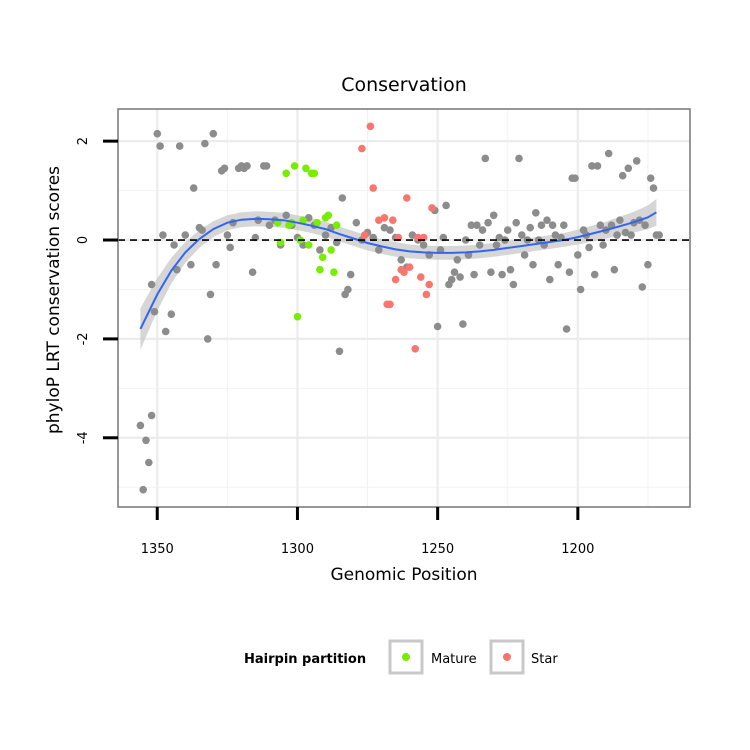  What do you see at coordinates (83, 338) in the screenshot?
I see `y-tick-label: -2` at bounding box center [83, 338].